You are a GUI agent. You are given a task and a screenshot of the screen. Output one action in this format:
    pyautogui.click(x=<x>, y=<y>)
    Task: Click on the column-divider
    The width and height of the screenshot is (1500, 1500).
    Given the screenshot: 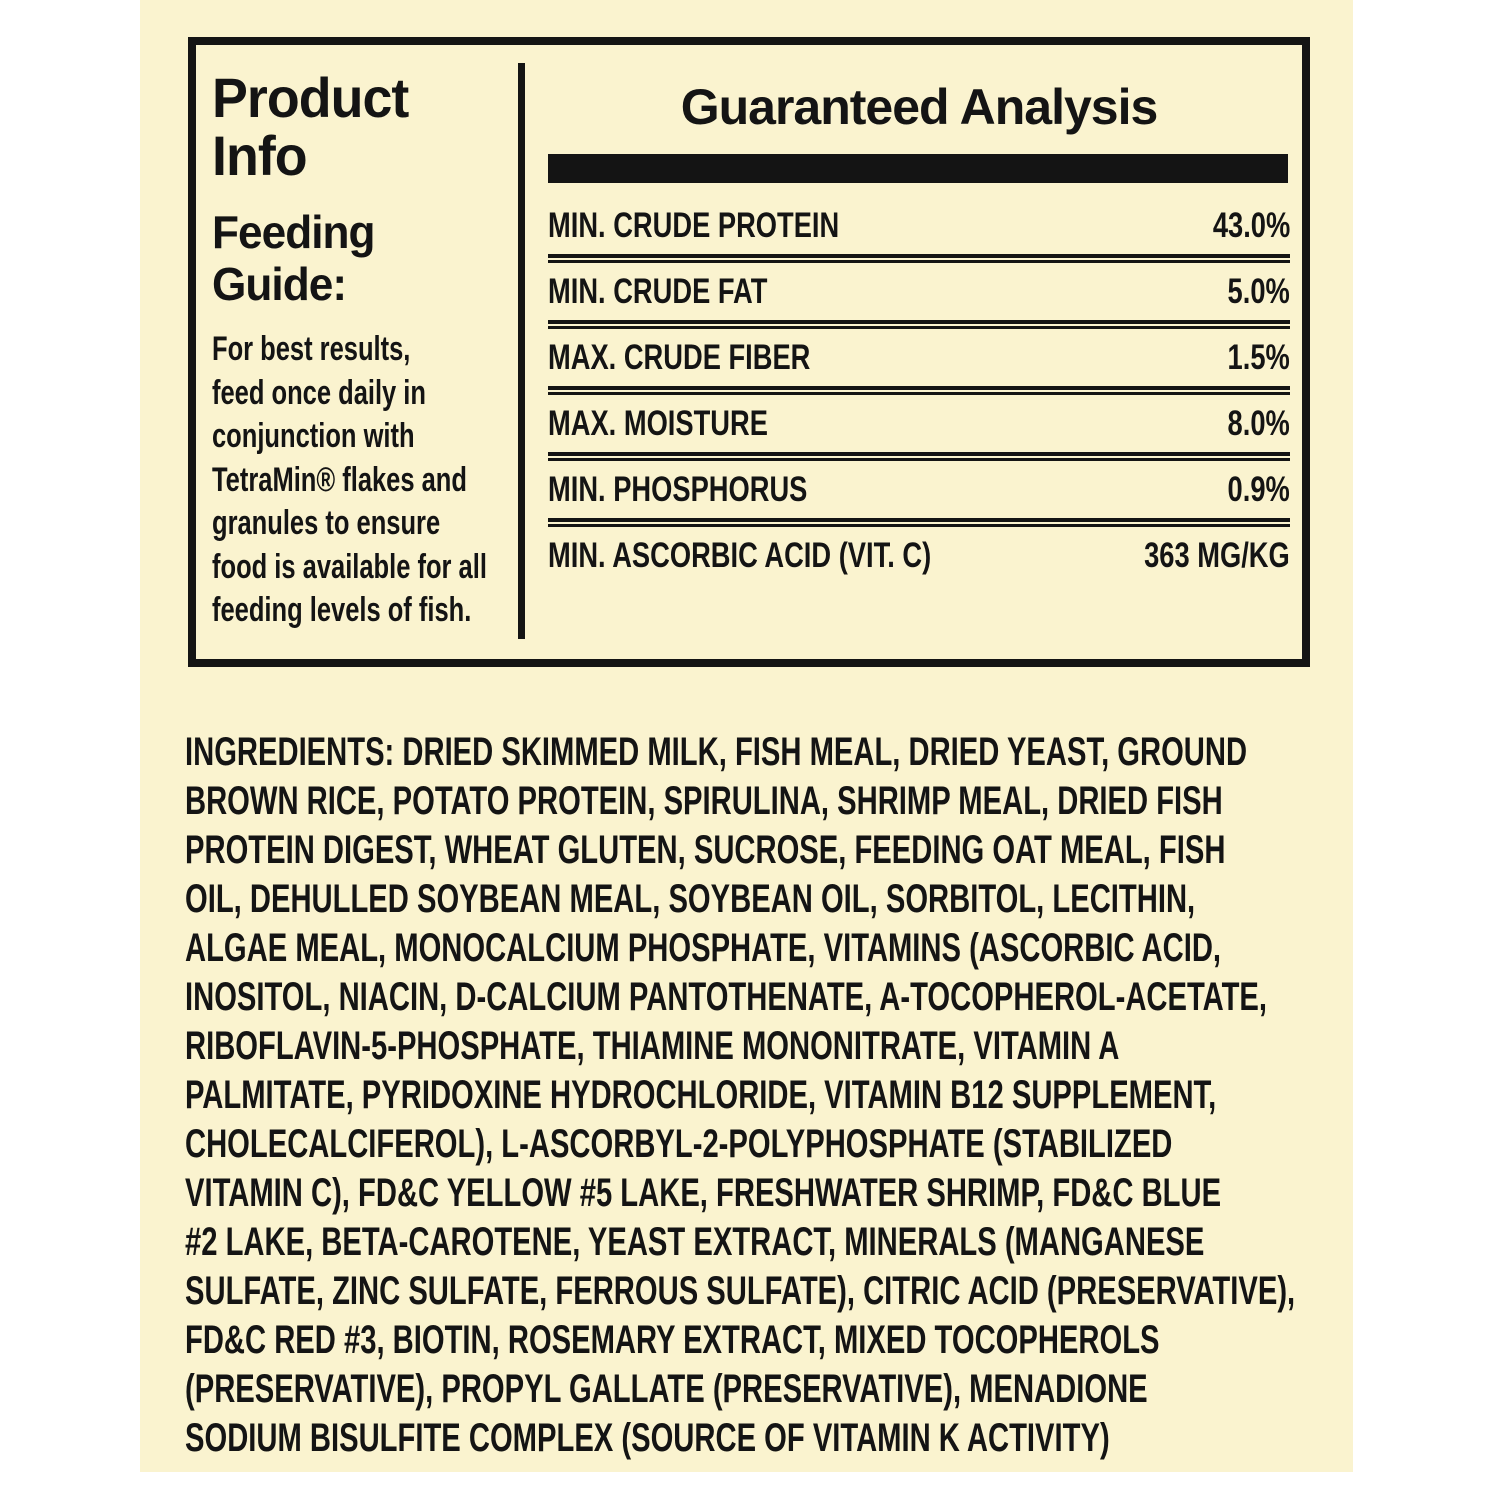 What is the action you would take?
    pyautogui.click(x=521, y=351)
    